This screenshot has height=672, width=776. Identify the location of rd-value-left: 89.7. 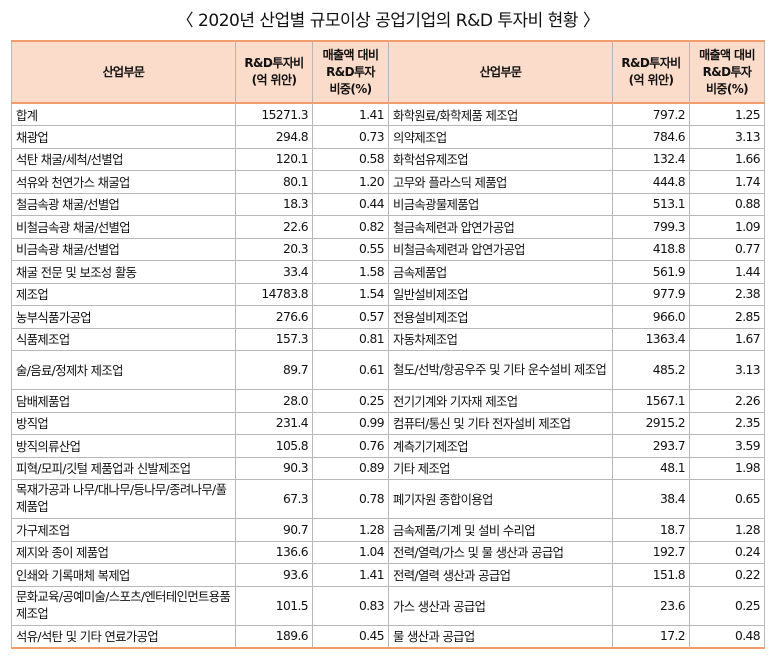
(274, 370).